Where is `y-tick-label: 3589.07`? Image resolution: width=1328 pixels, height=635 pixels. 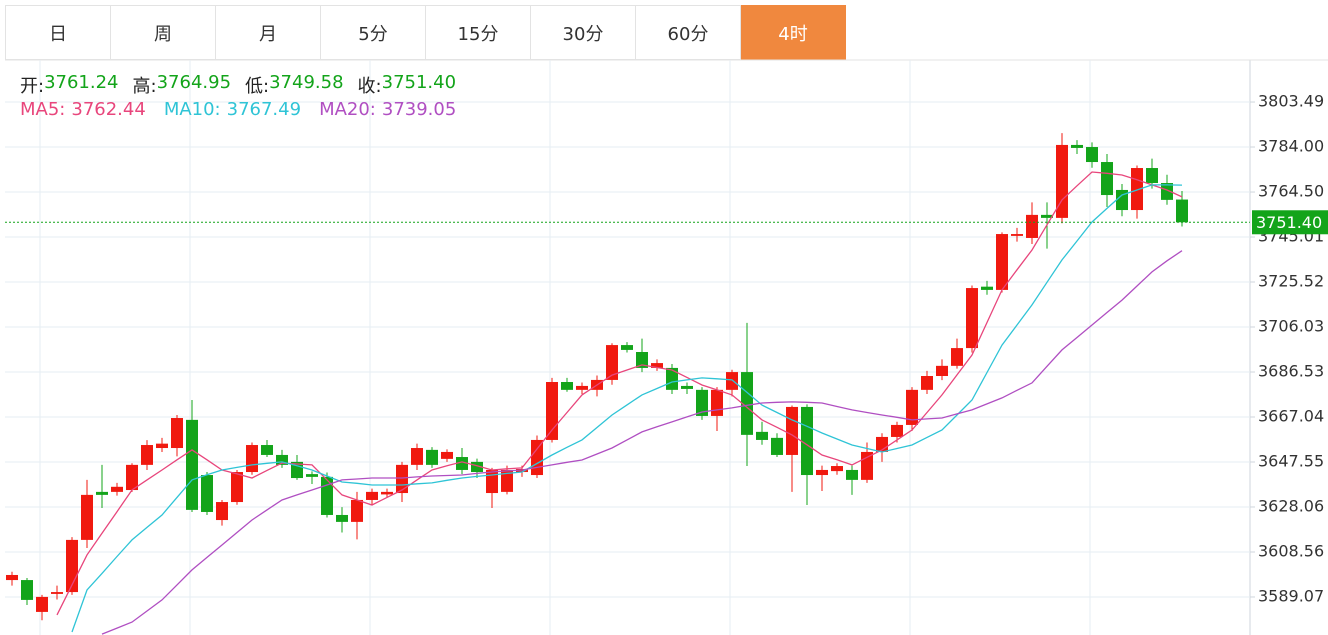
y-tick-label: 3589.07 is located at coordinates (1291, 595).